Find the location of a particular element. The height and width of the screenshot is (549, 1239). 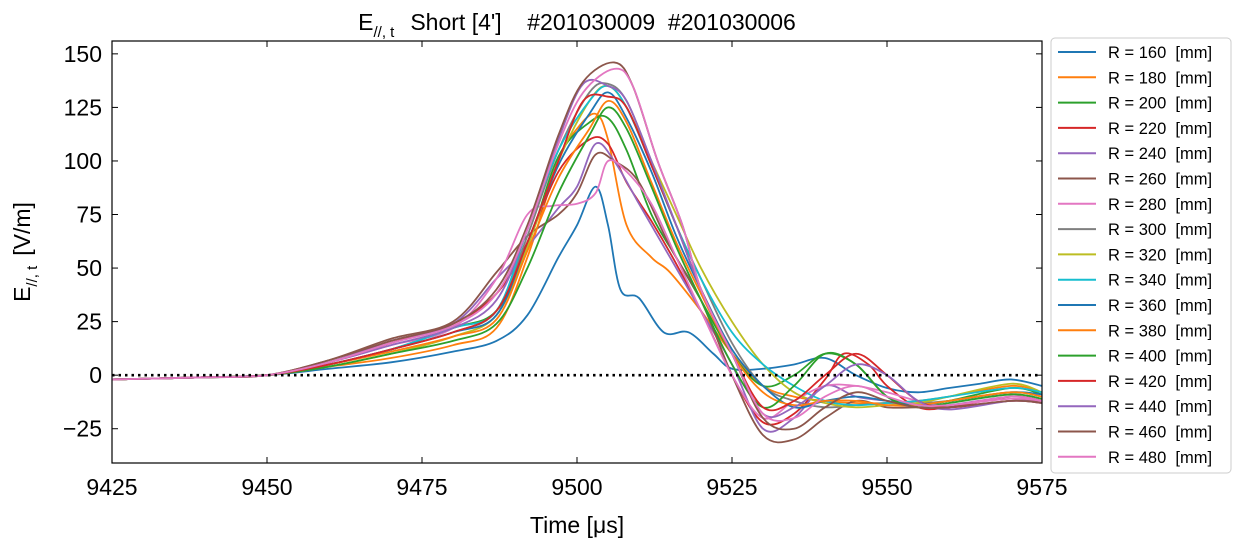

svg-text:E//, t[V/m]: E//, t [V/m] is located at coordinates (25, 252).